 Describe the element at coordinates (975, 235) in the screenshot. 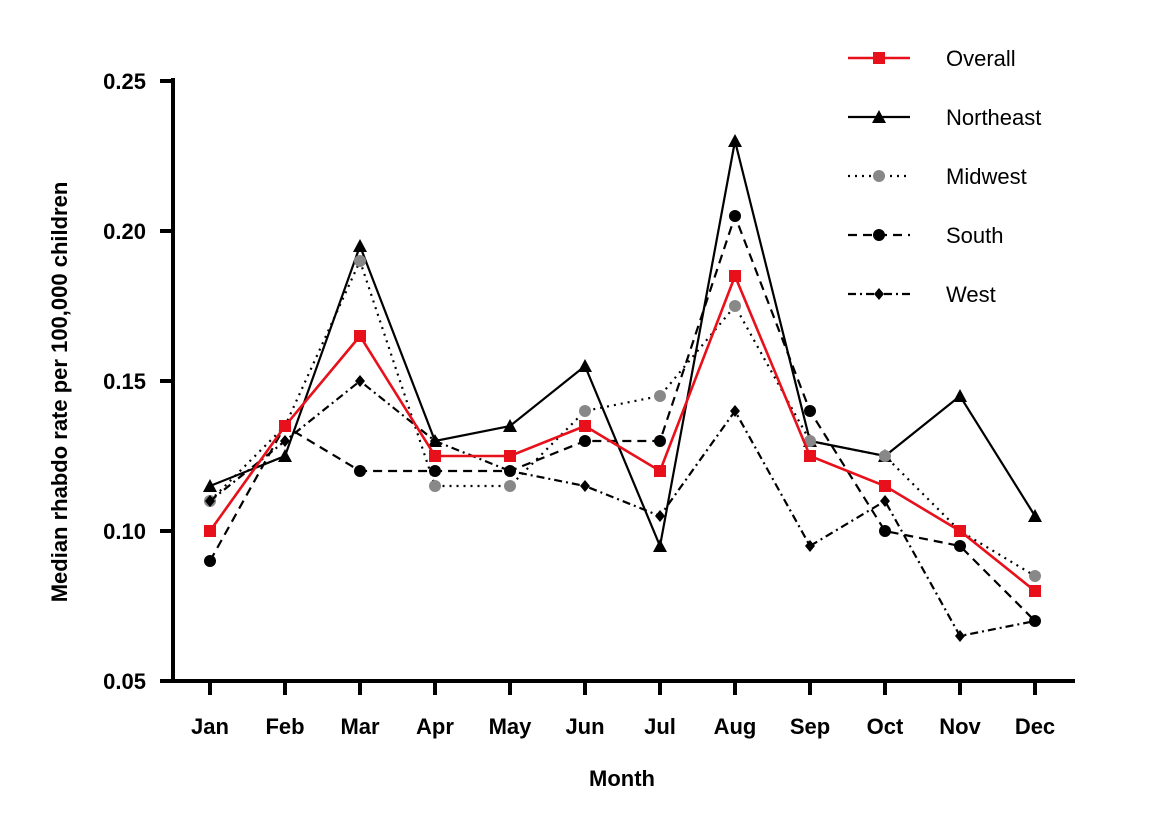

I see `legend-label: South` at that location.